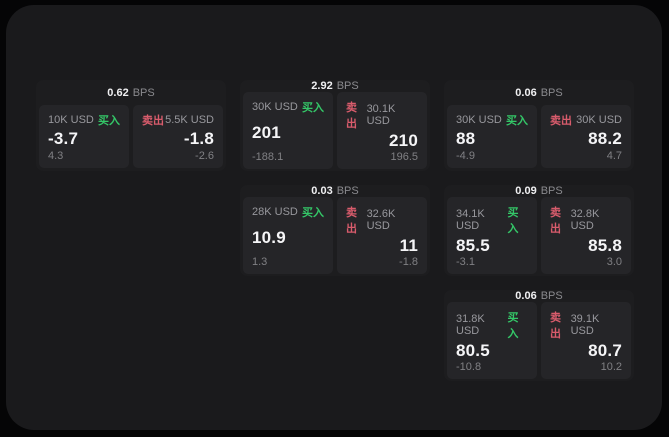 The height and width of the screenshot is (437, 669). What do you see at coordinates (322, 86) in the screenshot?
I see `bps-value: 2.92` at bounding box center [322, 86].